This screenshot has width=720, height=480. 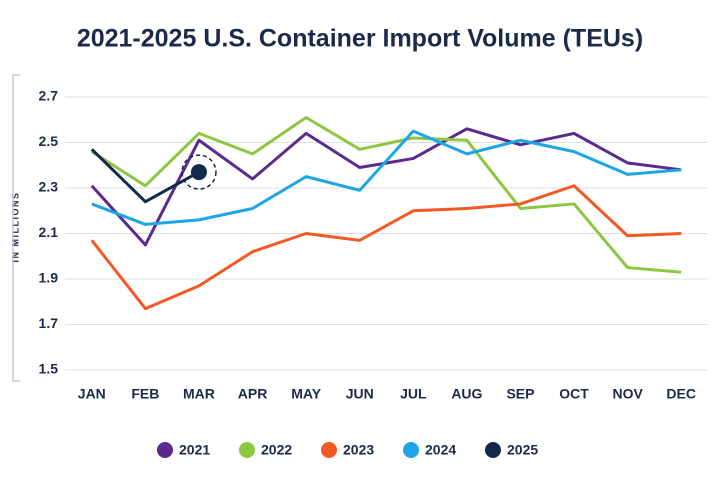 I want to click on x-tick-label: OCT, so click(x=574, y=394).